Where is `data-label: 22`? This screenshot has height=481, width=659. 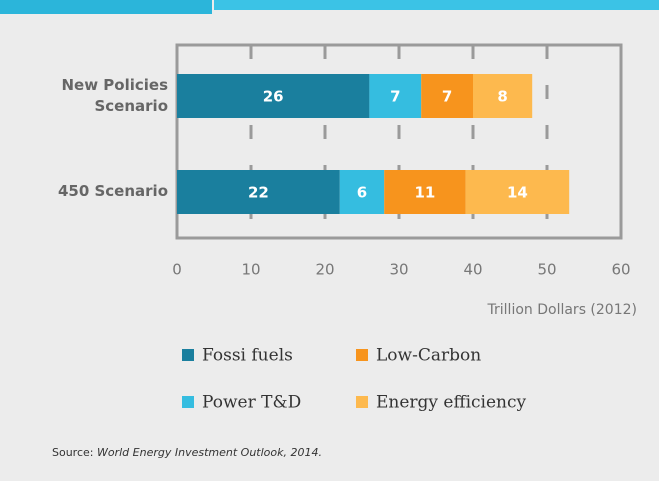
data-label: 22 is located at coordinates (258, 193).